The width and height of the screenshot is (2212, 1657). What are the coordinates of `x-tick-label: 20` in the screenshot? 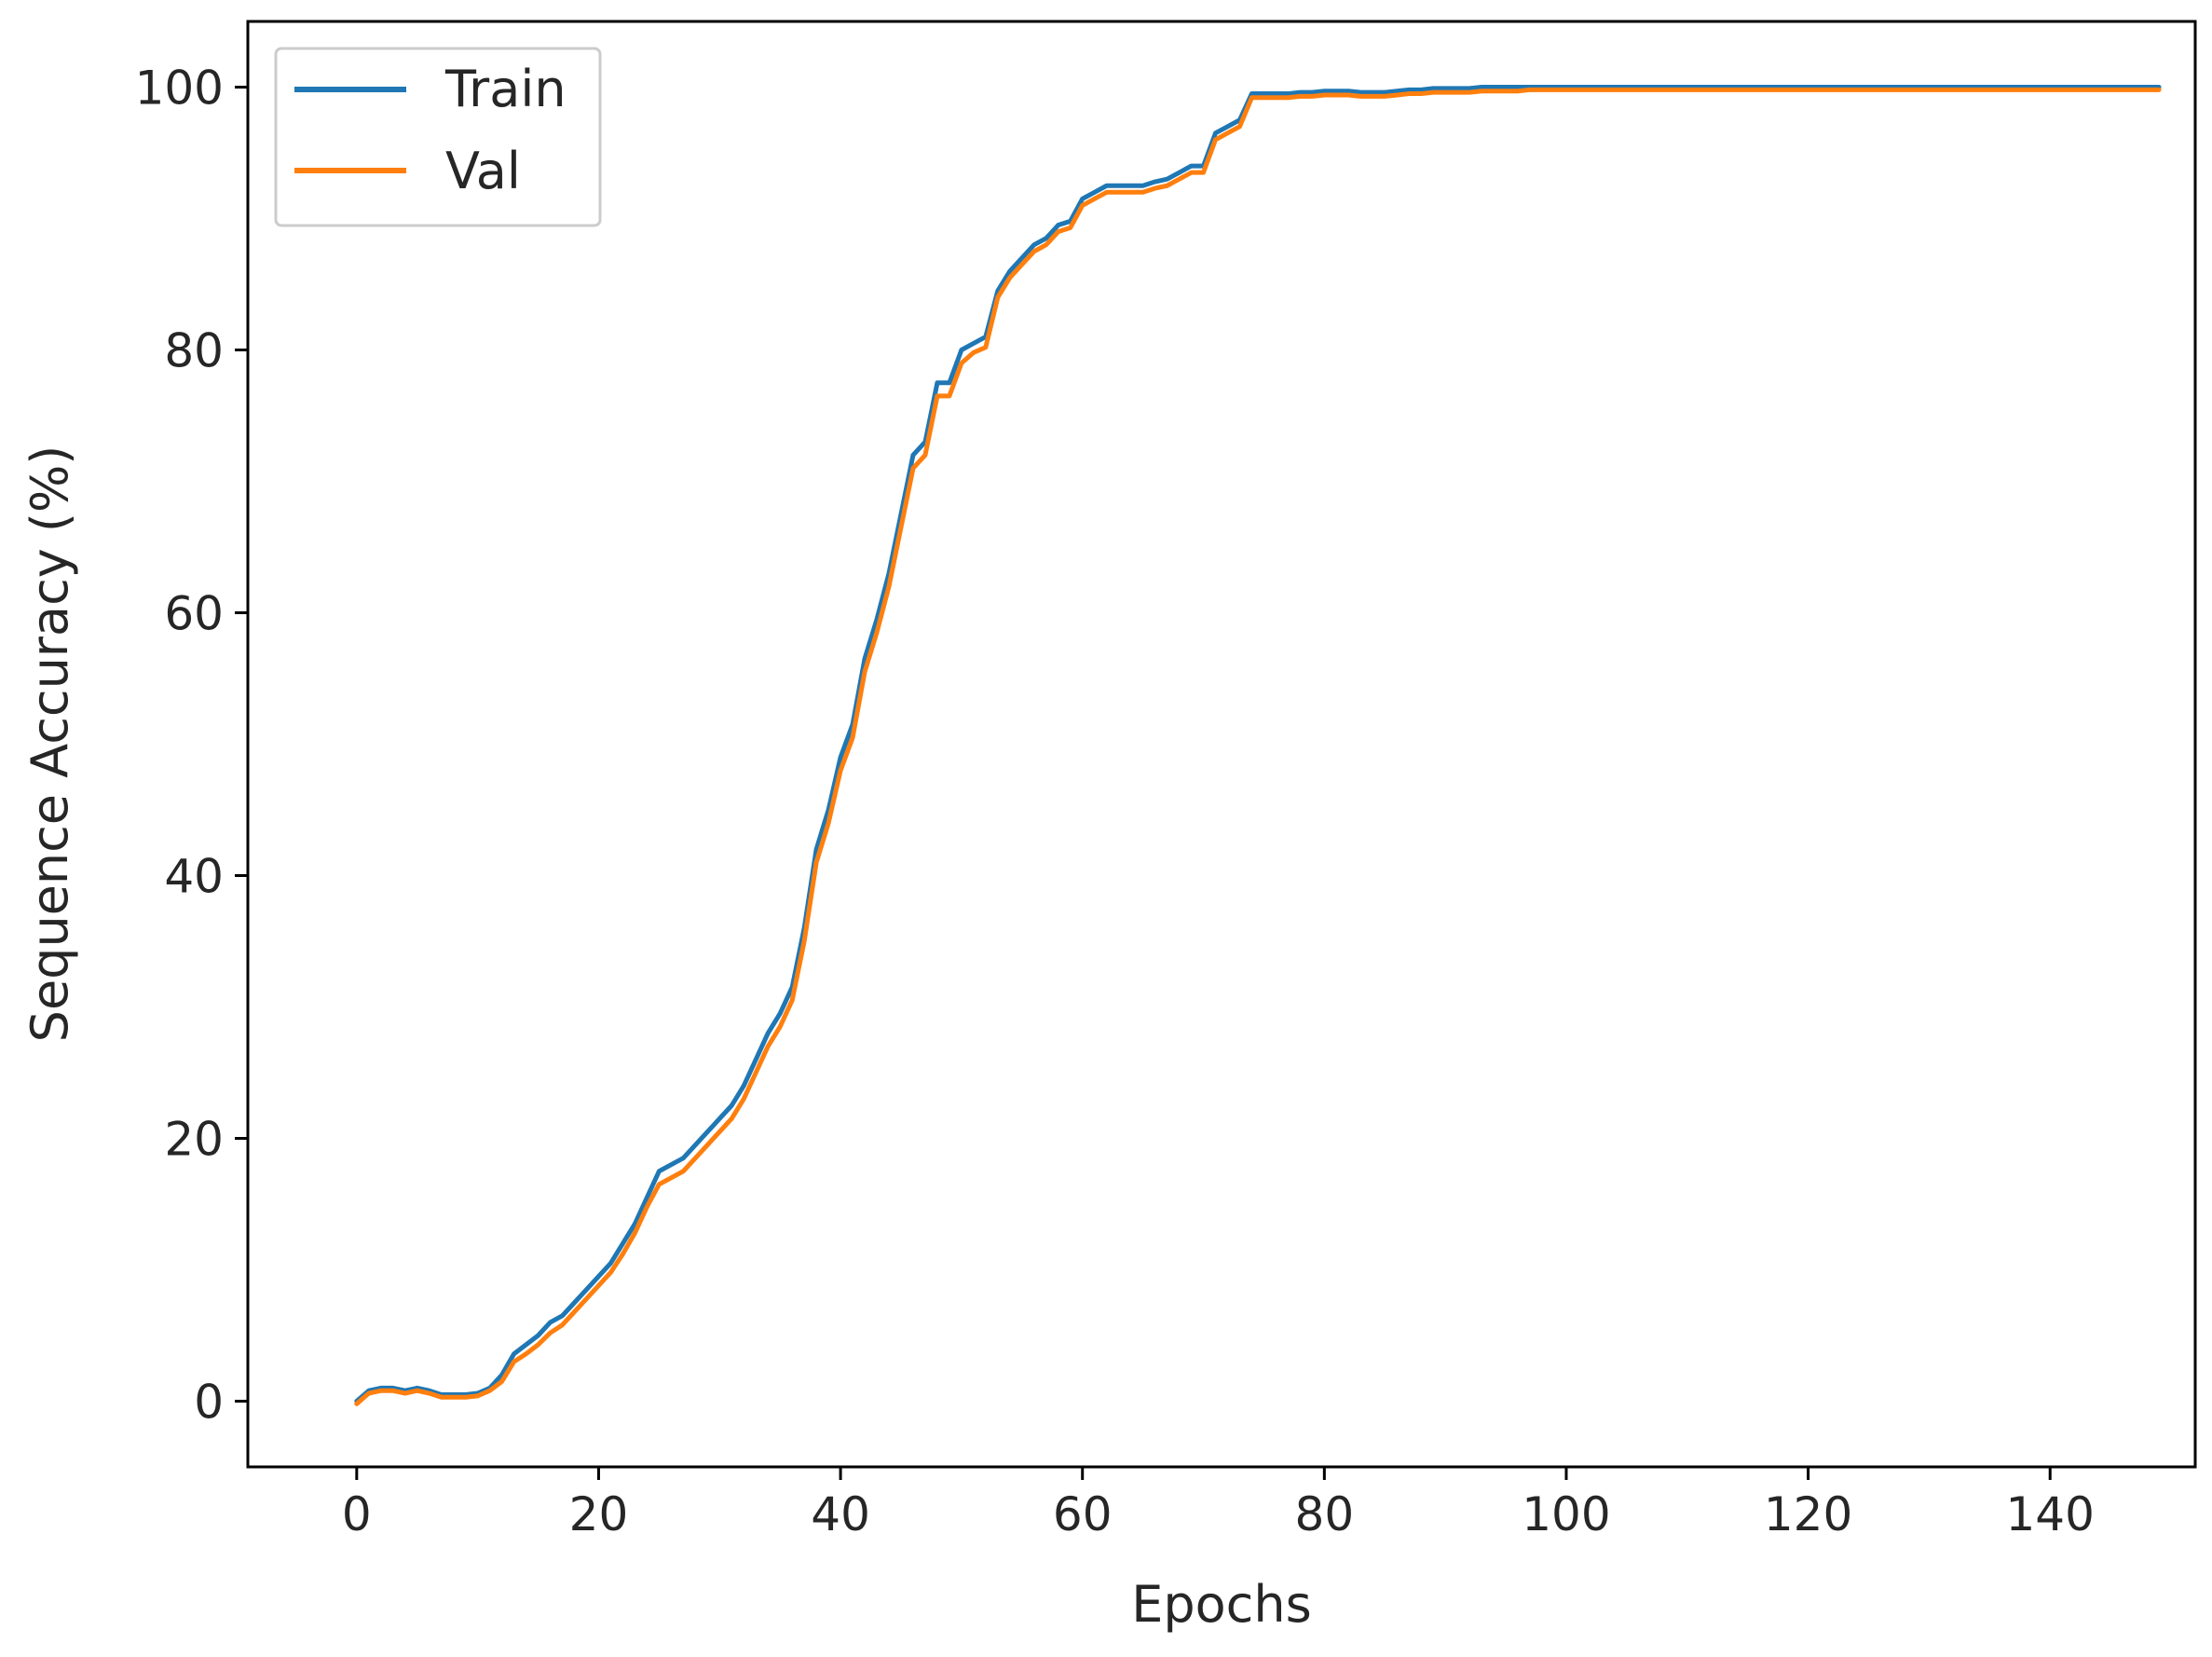 It's located at (599, 1514).